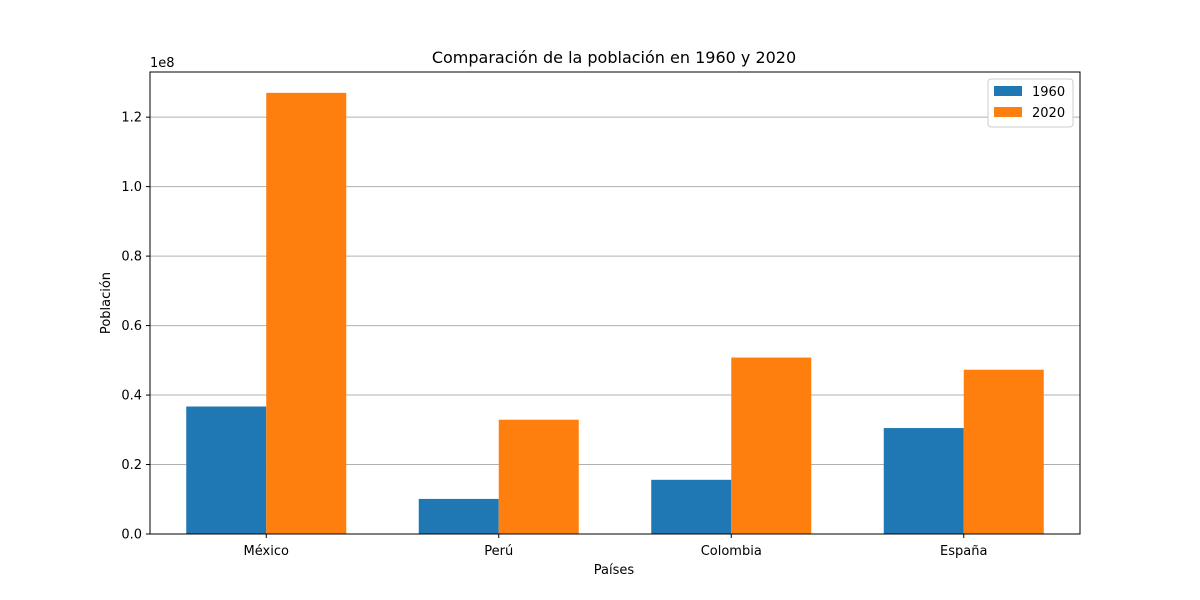  Describe the element at coordinates (266, 551) in the screenshot. I see `x-tick-label: México` at that location.